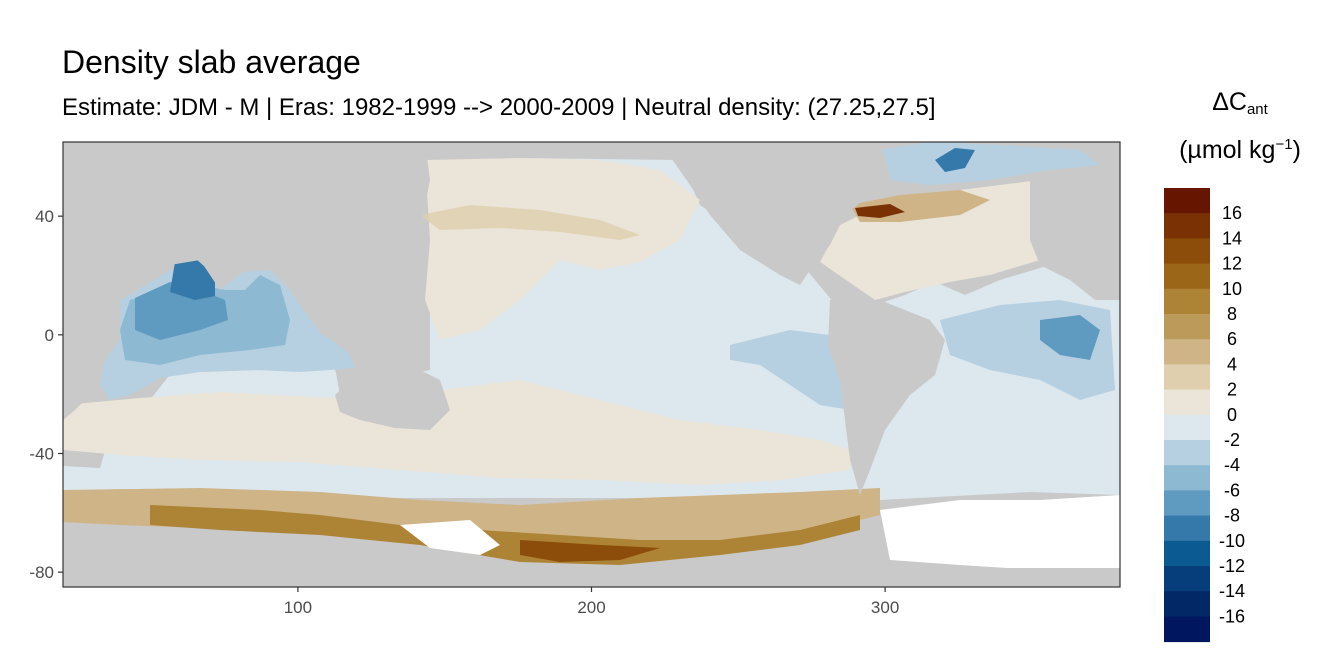  I want to click on antarctica-landmass, so click(471, 563).